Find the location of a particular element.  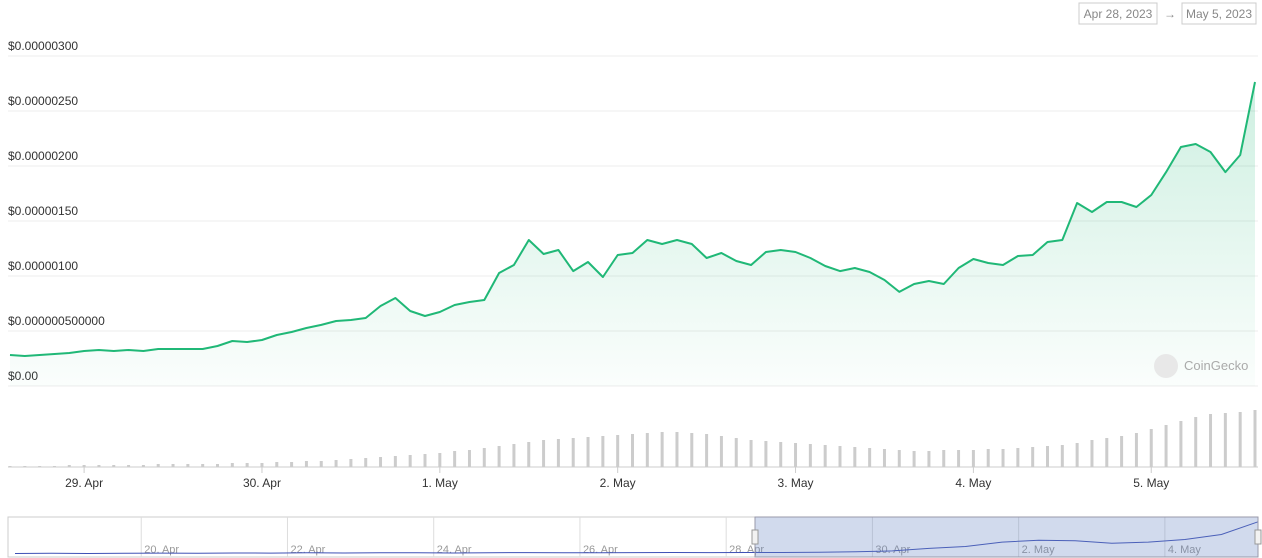

navigator-label: 24. Apr is located at coordinates (454, 550).